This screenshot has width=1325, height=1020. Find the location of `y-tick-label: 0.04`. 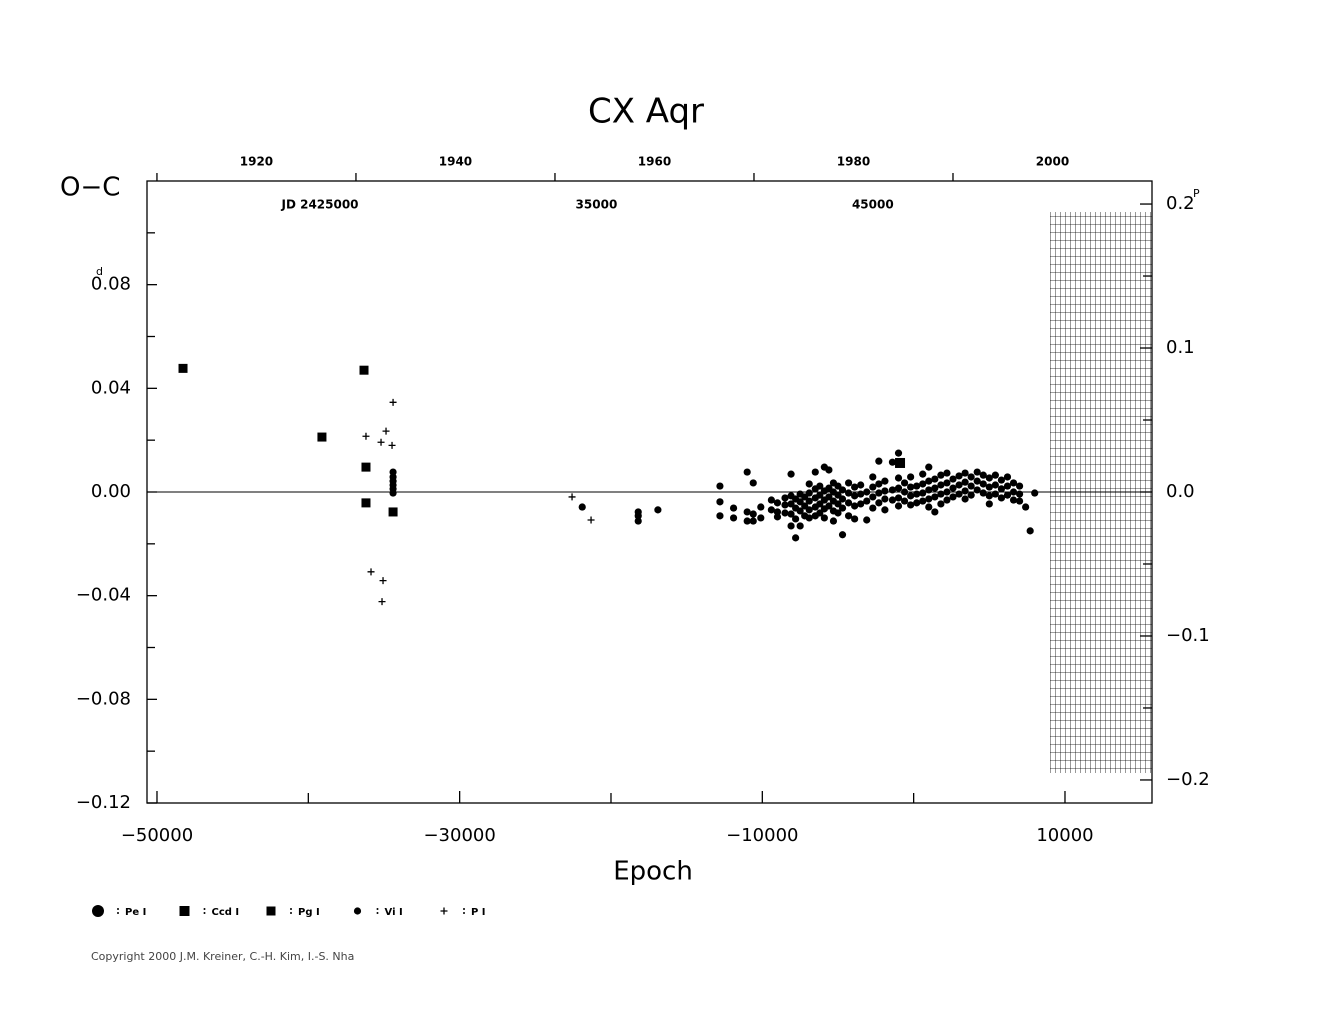

y-tick-label: 0.04 is located at coordinates (111, 387).